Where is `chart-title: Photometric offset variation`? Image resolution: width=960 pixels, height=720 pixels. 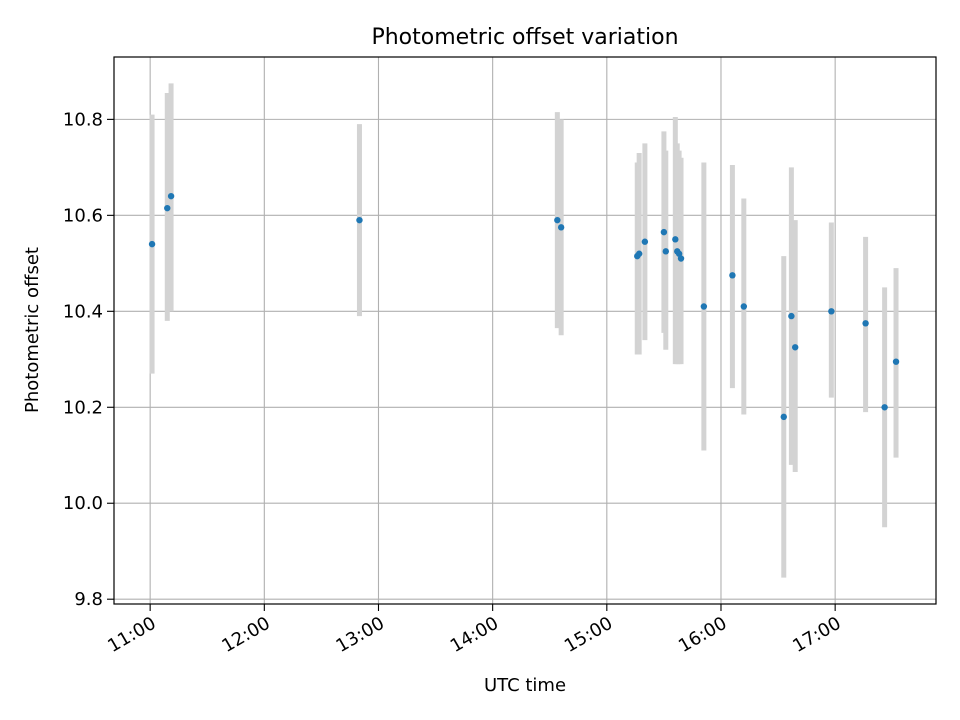 chart-title: Photometric offset variation is located at coordinates (524, 37).